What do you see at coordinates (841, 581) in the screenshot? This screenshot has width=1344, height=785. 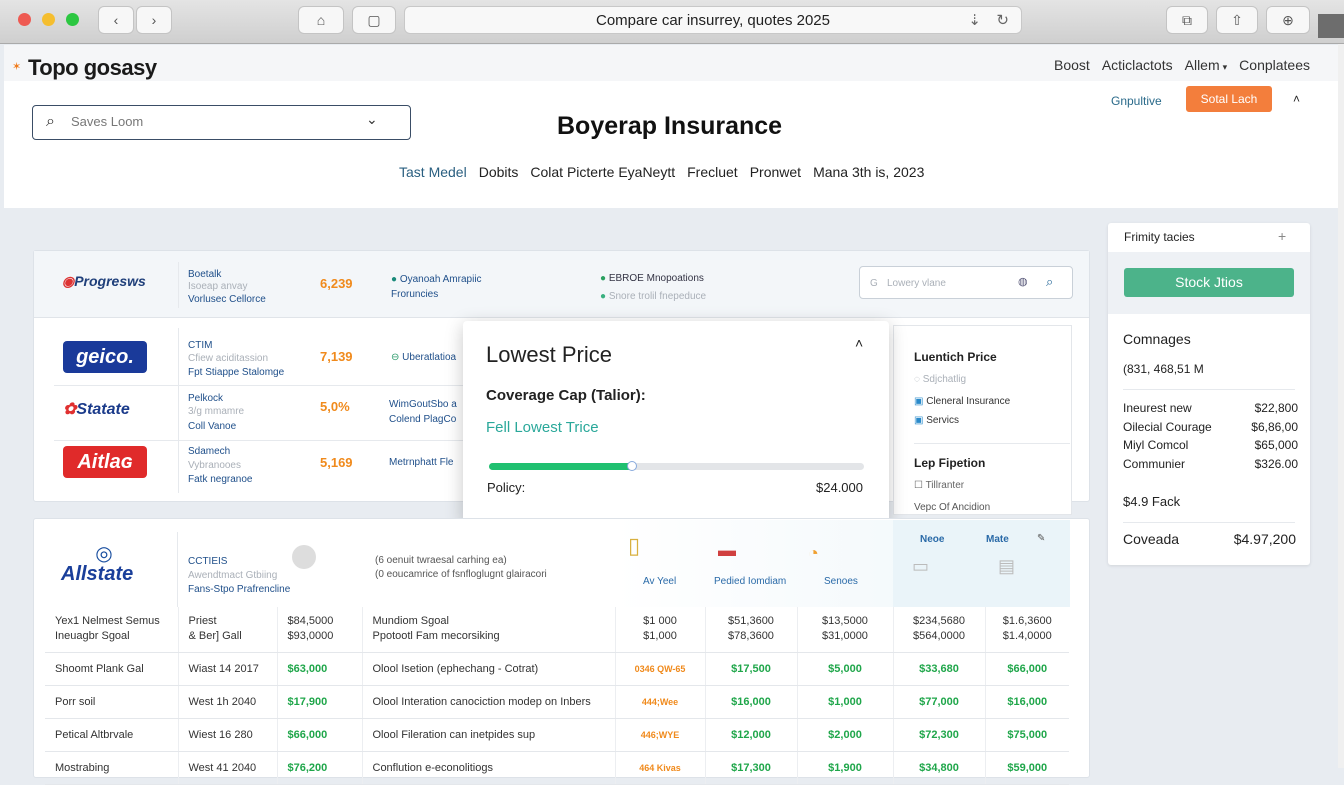 I see `column-header: Senoes` at bounding box center [841, 581].